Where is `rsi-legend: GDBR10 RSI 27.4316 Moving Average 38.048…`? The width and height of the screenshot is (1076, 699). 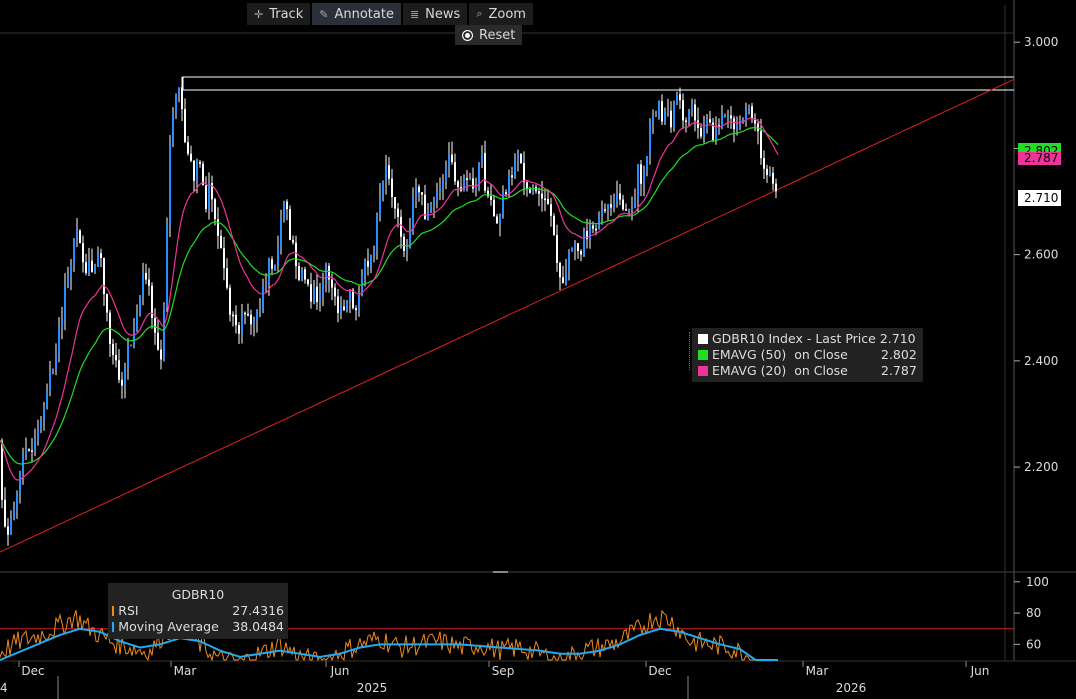 rsi-legend: GDBR10 RSI 27.4316 Moving Average 38.048… is located at coordinates (198, 611).